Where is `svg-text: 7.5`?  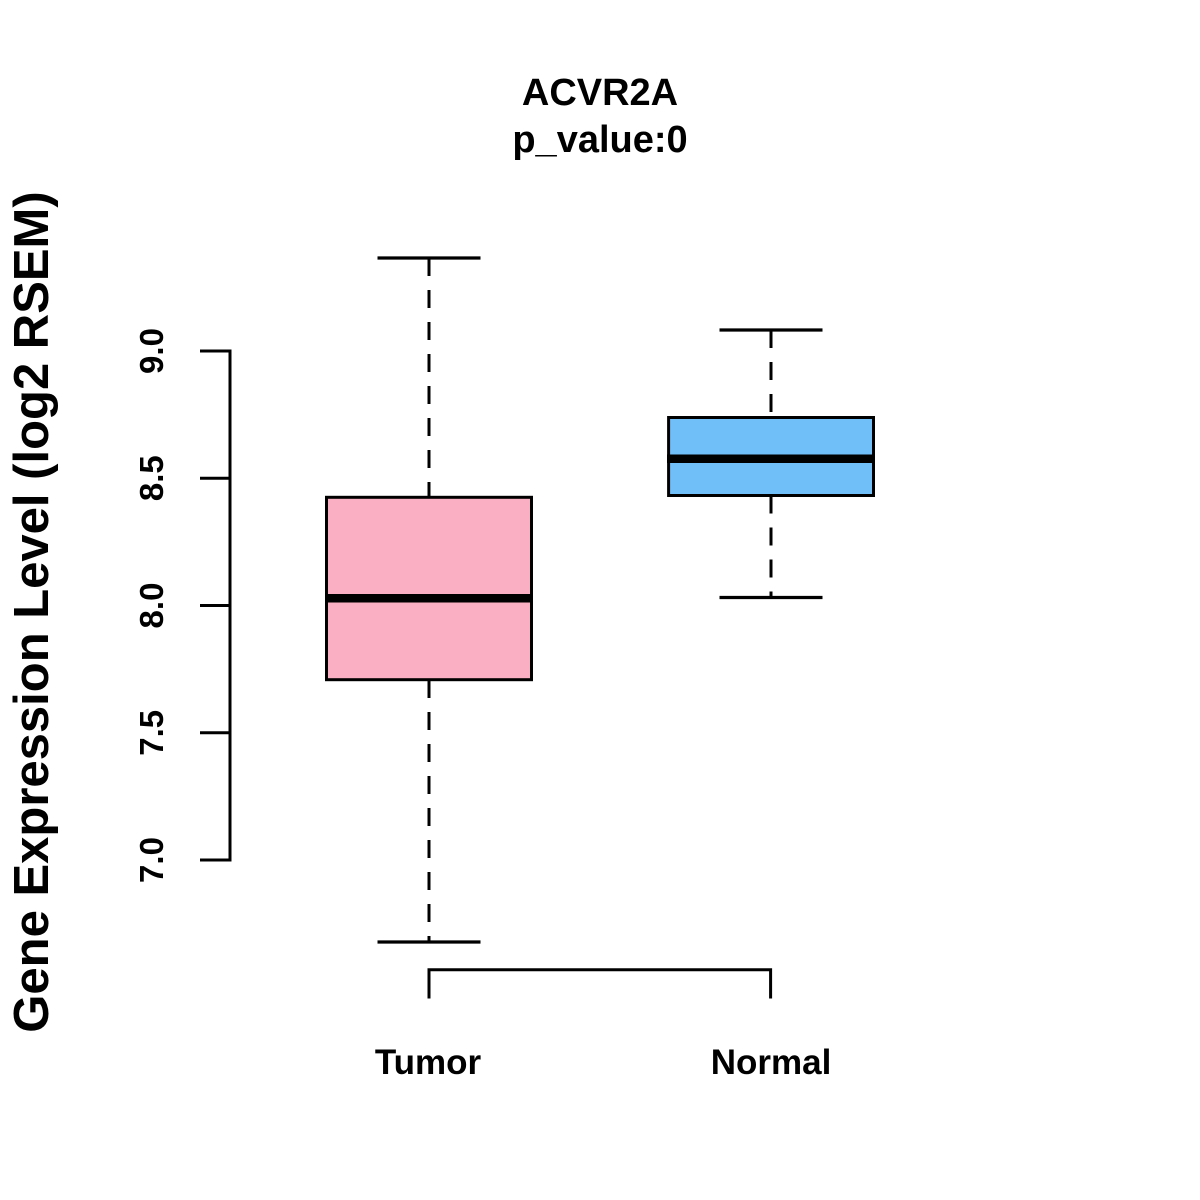 svg-text: 7.5 is located at coordinates (151, 733).